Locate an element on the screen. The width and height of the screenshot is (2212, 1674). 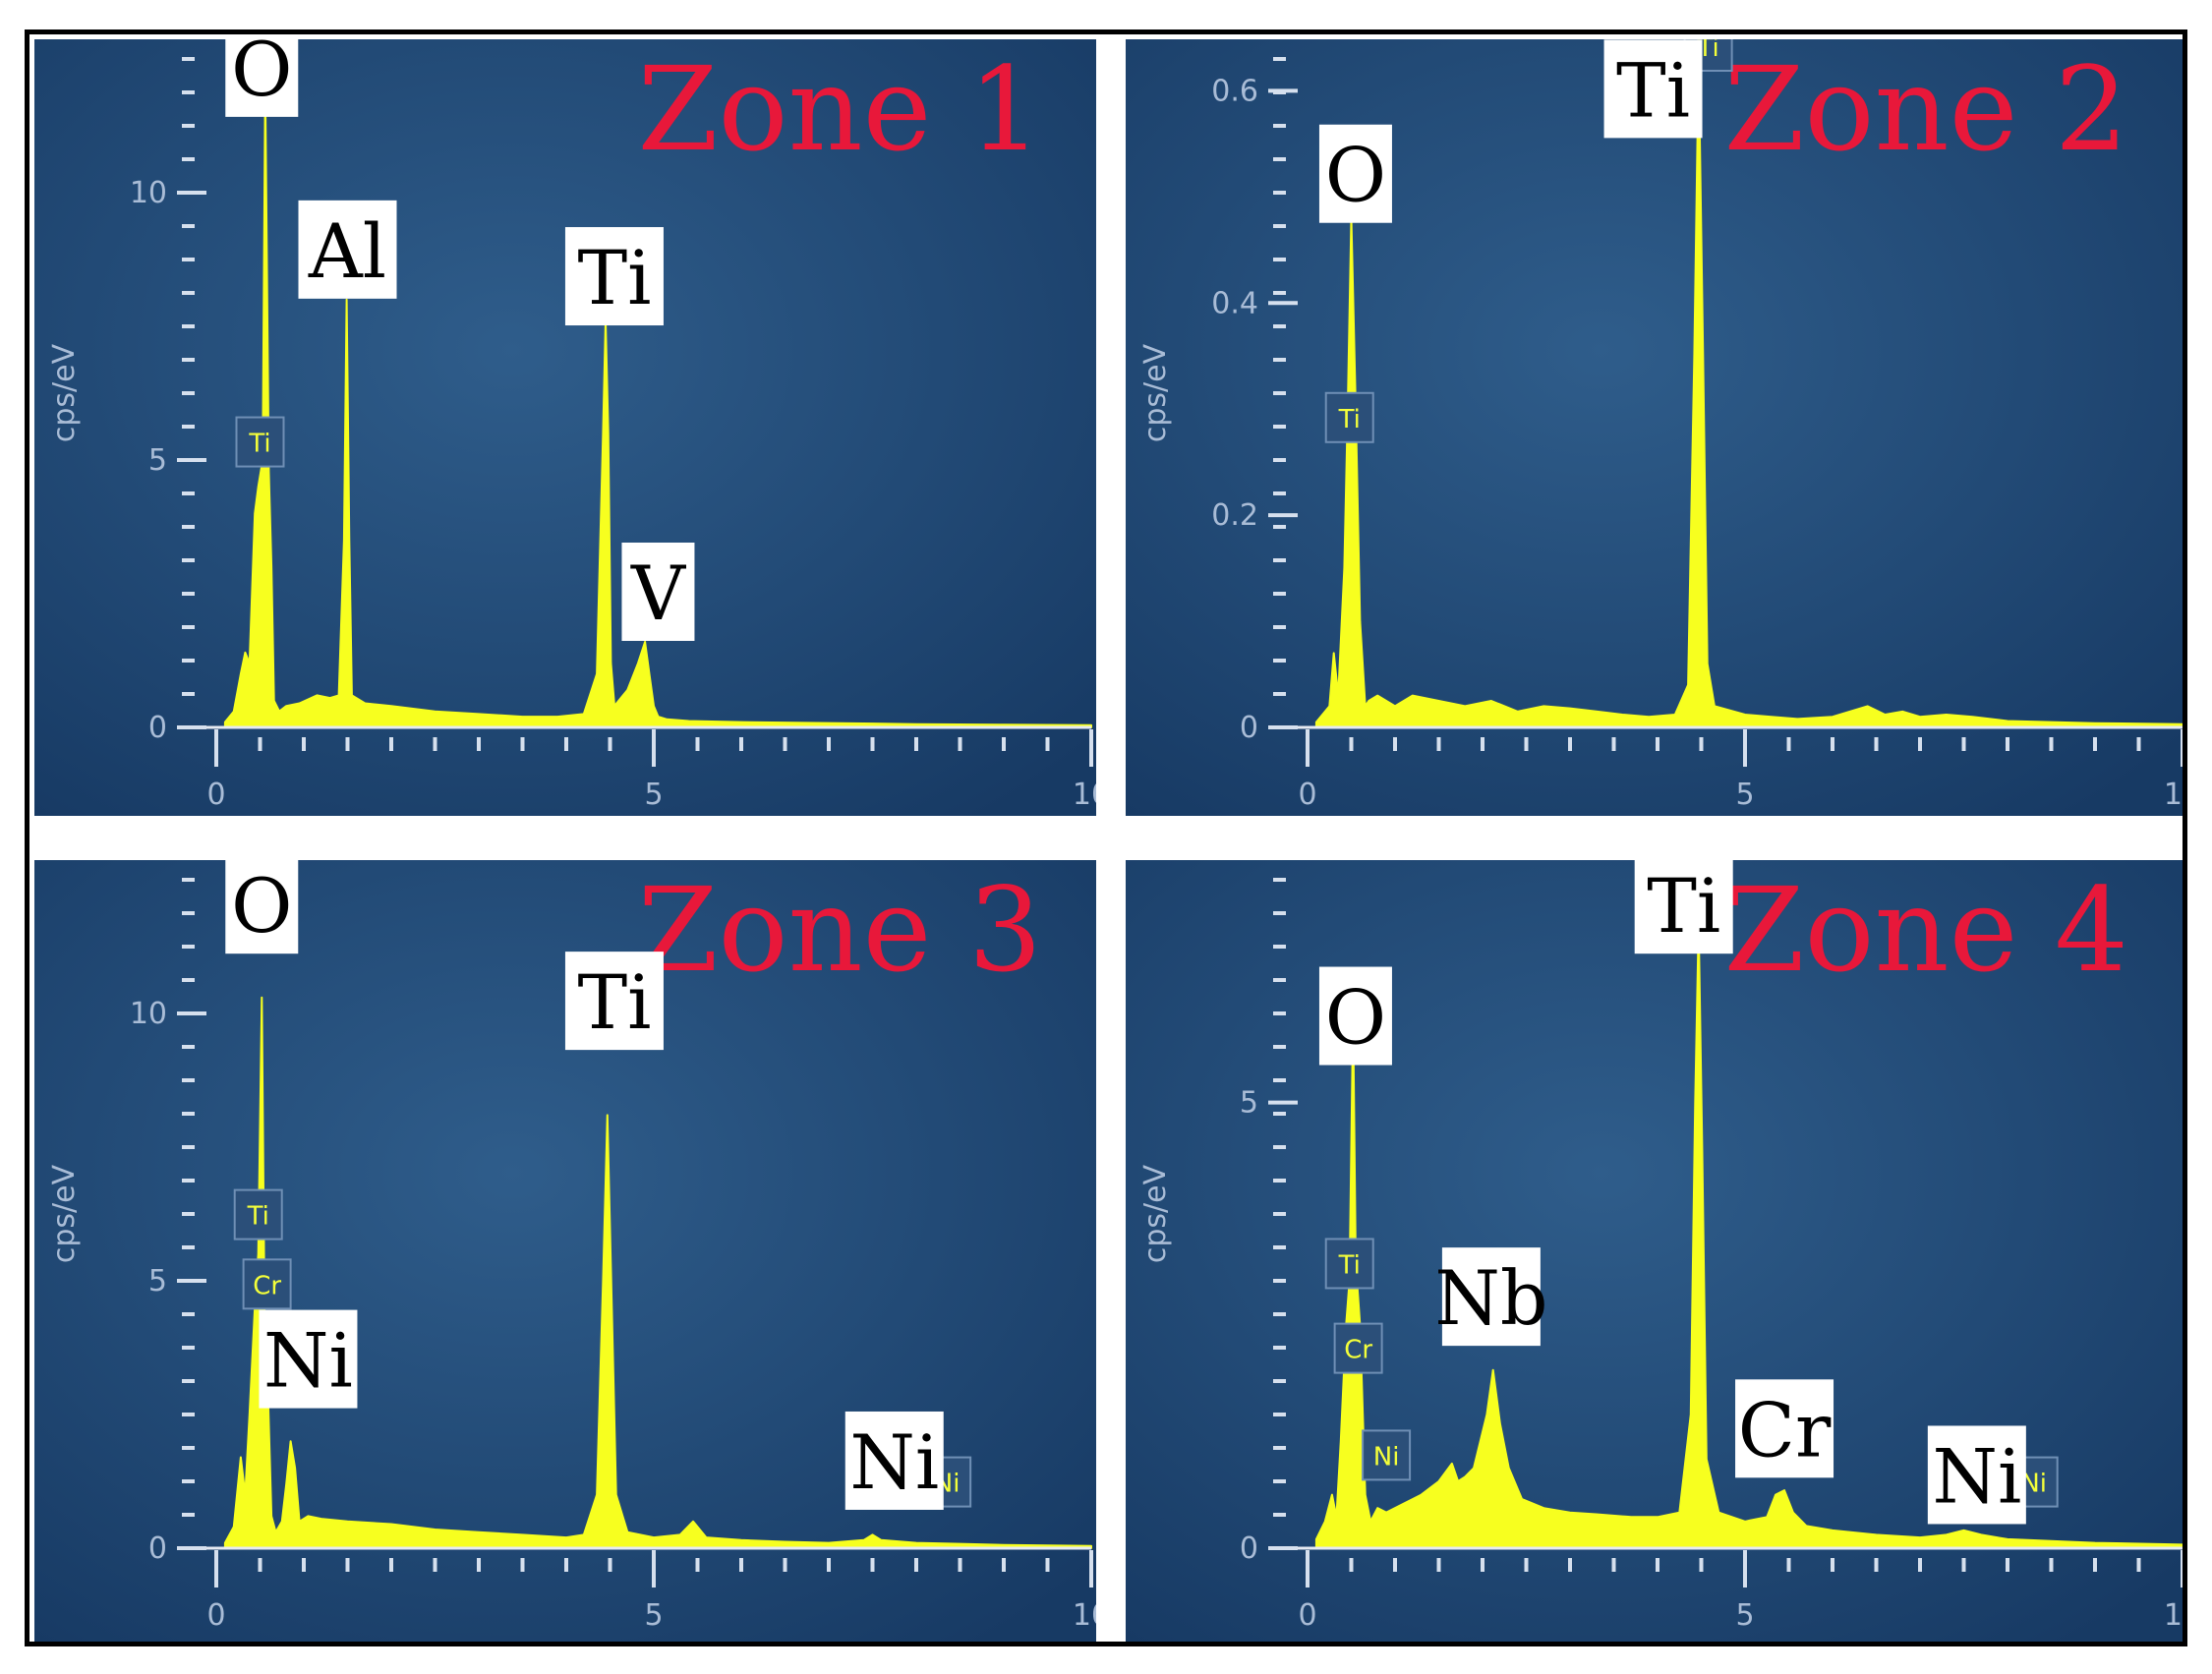
zone-title: Zone 3 is located at coordinates (840, 930).